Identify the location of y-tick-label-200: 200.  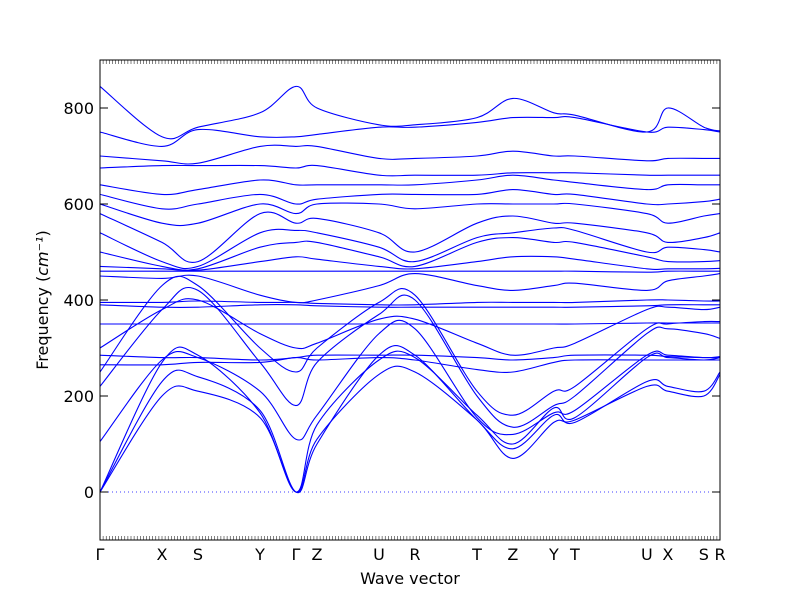
(78, 396).